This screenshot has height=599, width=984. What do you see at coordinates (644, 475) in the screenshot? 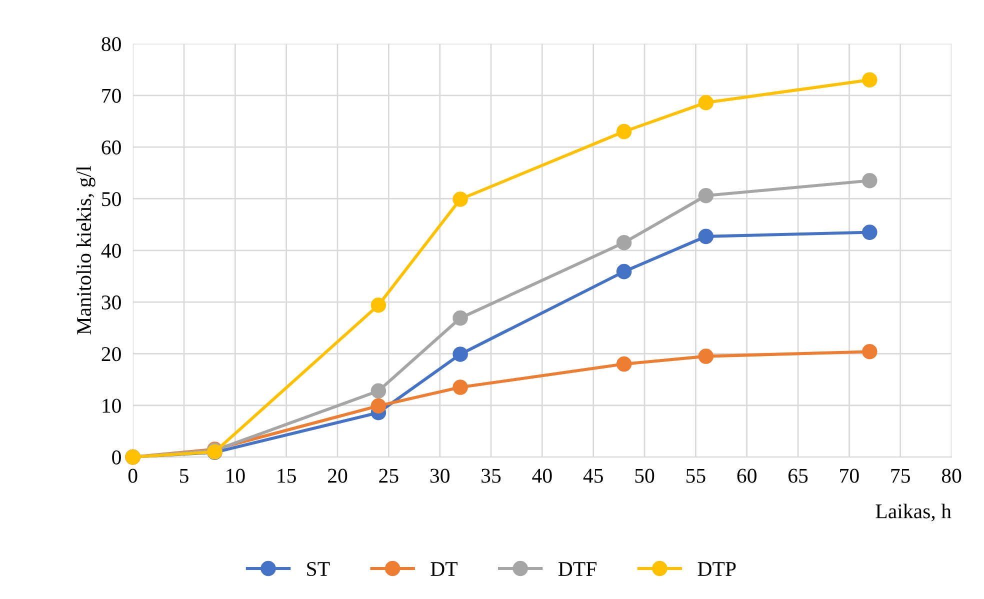
I see `x-tick-label: 50` at bounding box center [644, 475].